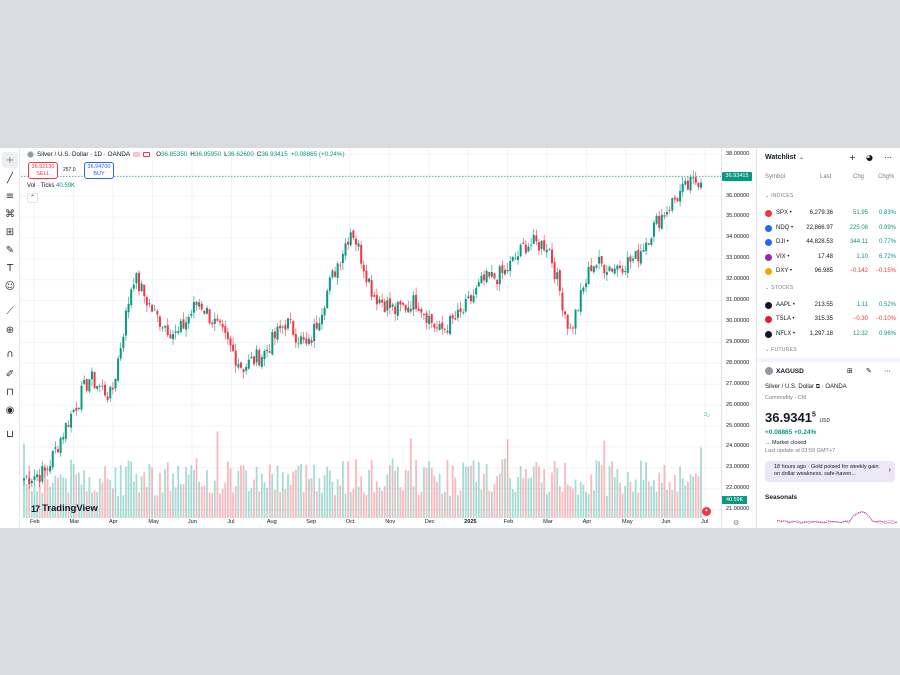 The width and height of the screenshot is (900, 675). I want to click on watchlist-row: DXY • 96.985 −0.142 −0.15%, so click(828, 271).